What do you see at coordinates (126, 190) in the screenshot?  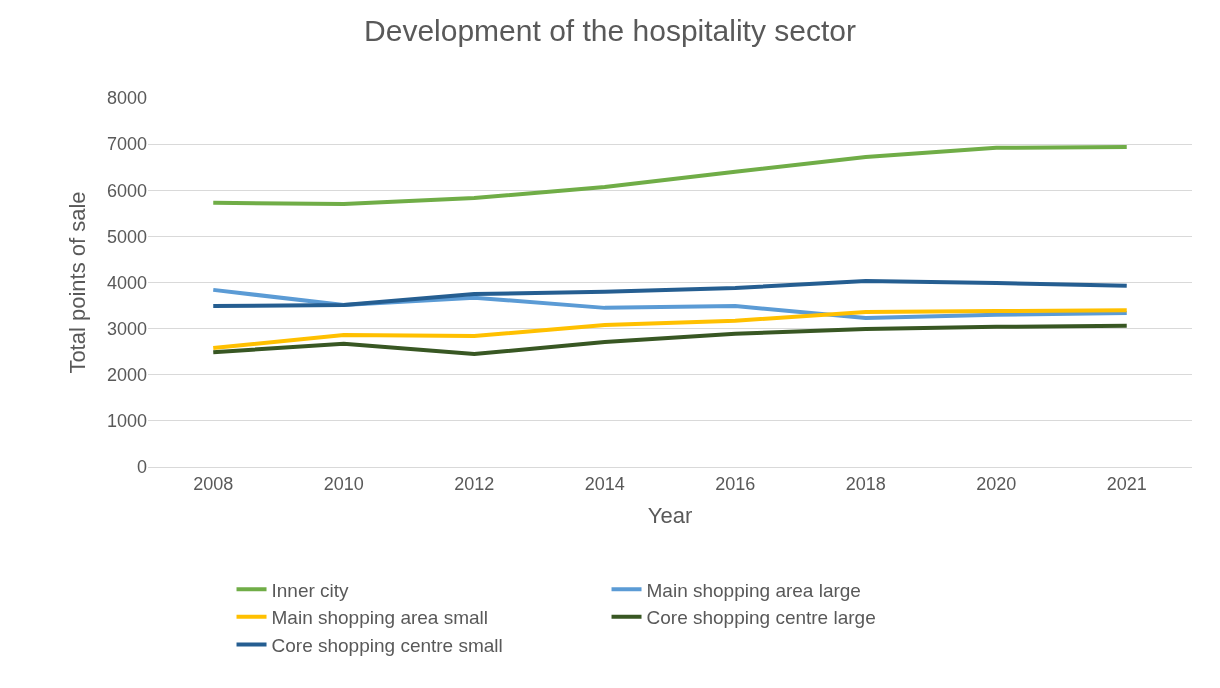 I see `y-tick-label: 6000` at bounding box center [126, 190].